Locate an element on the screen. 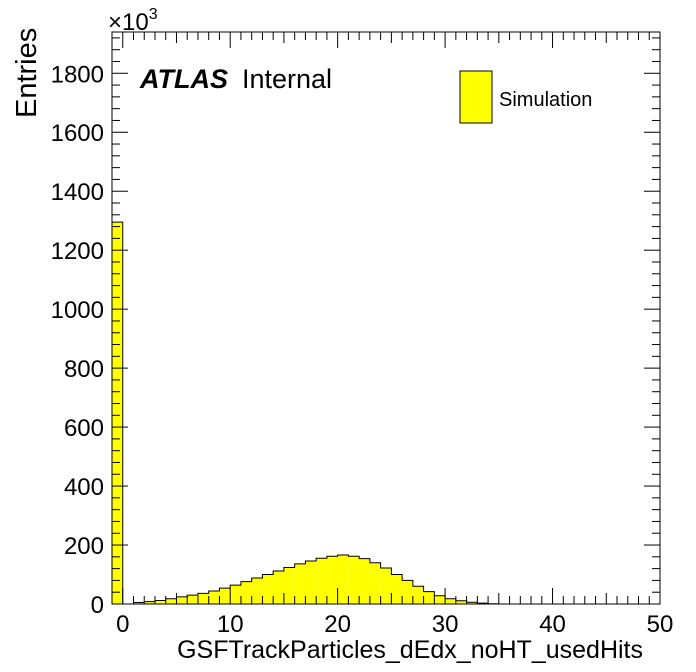 This screenshot has height=672, width=696. y-tick-label: 1200 is located at coordinates (77, 251).